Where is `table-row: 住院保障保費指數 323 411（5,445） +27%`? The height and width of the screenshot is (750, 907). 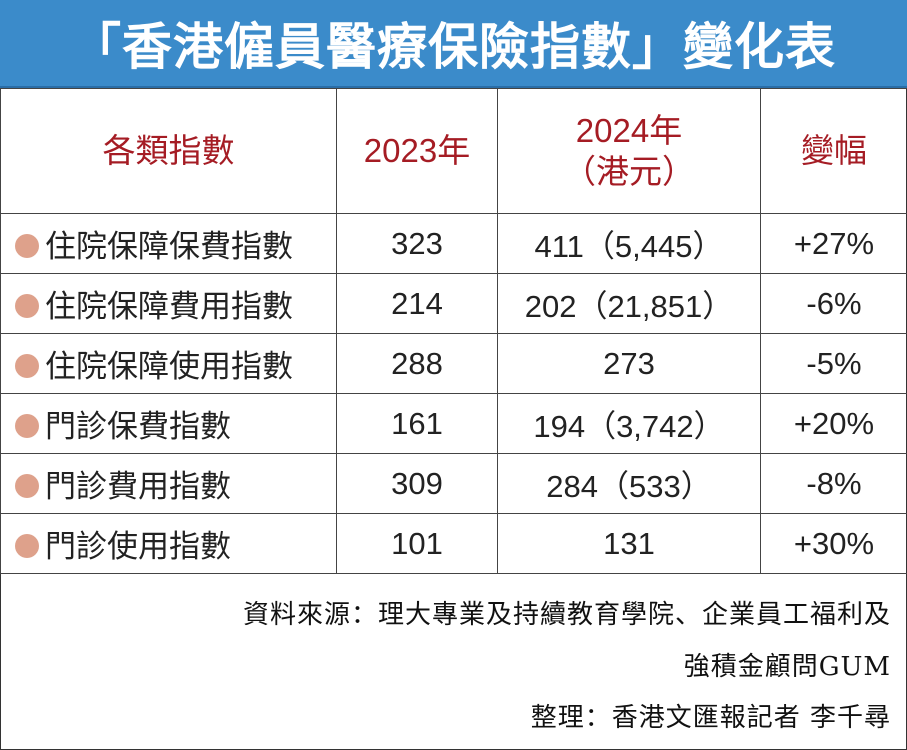
table-row: 住院保障保費指數 323 411（5,445） +27% is located at coordinates (453, 243).